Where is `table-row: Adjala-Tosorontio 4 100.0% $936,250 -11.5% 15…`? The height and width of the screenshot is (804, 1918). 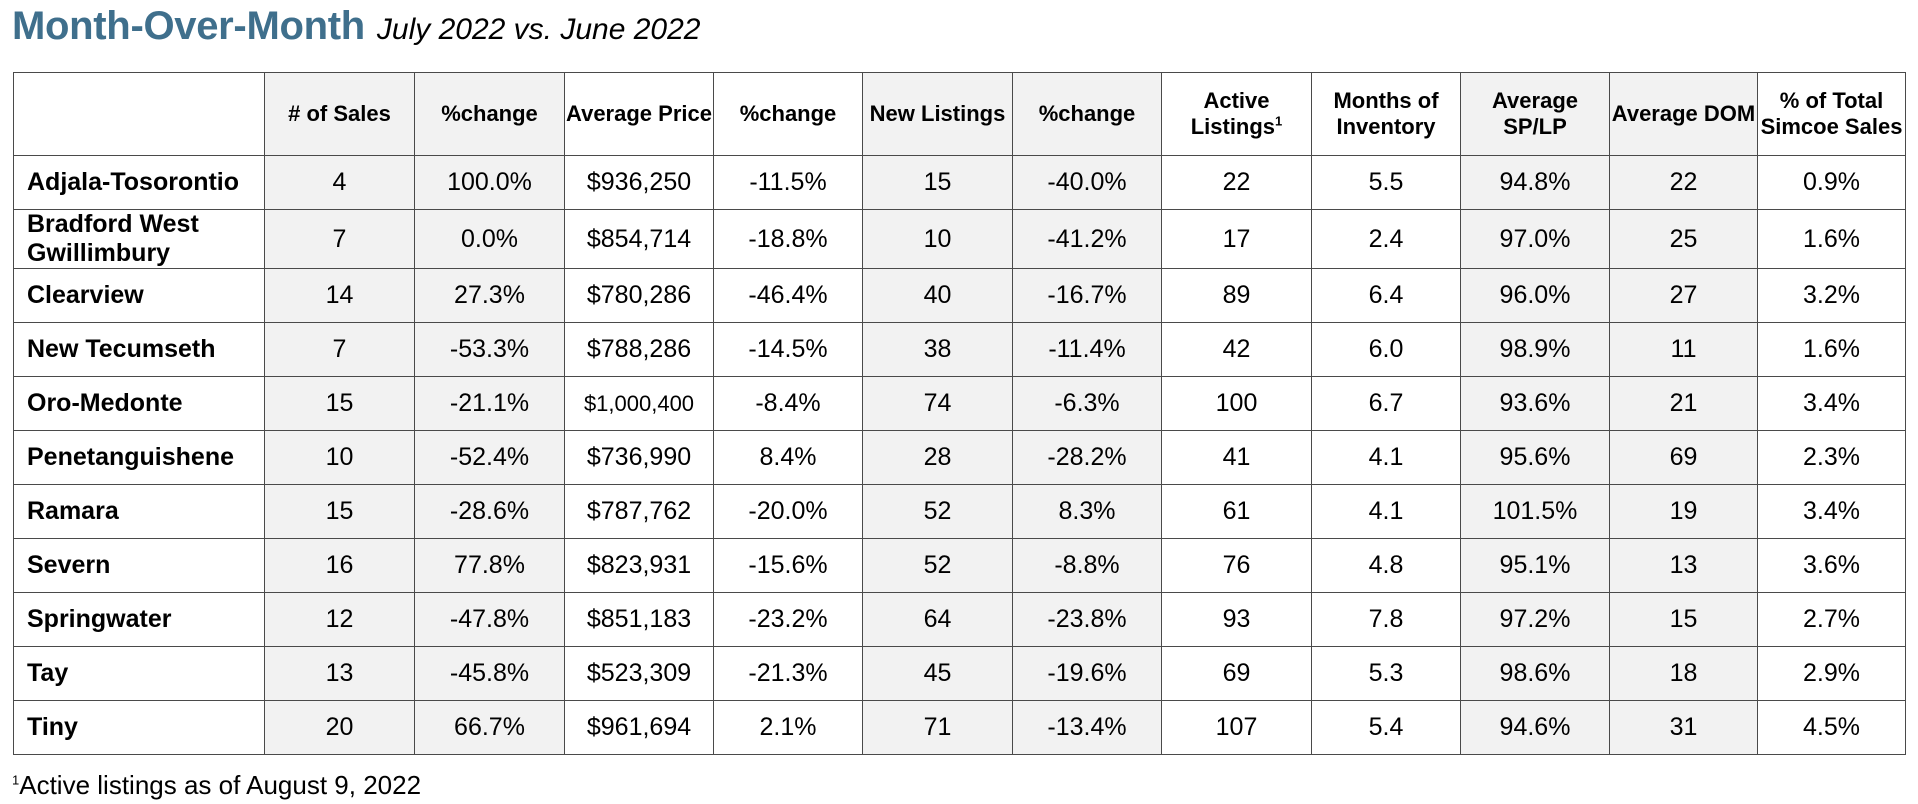 table-row: Adjala-Tosorontio 4 100.0% $936,250 -11.5% 15… is located at coordinates (959, 182).